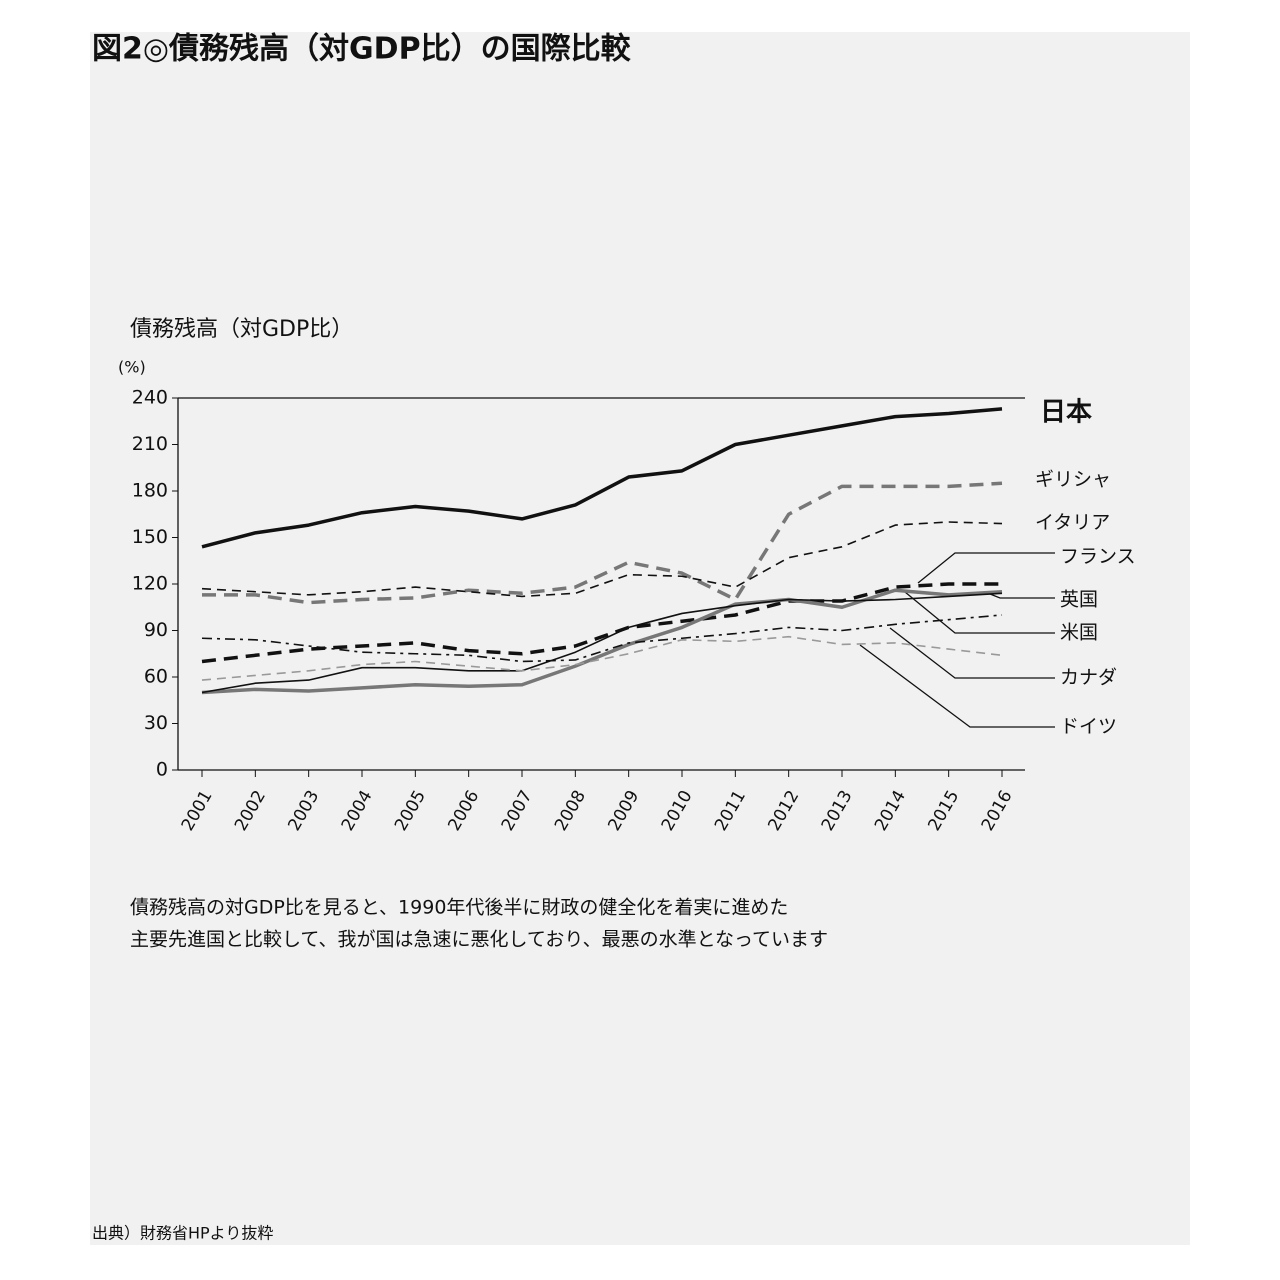 The height and width of the screenshot is (1280, 1280). Describe the element at coordinates (1098, 557) in the screenshot. I see `legend-label: フランス` at that location.